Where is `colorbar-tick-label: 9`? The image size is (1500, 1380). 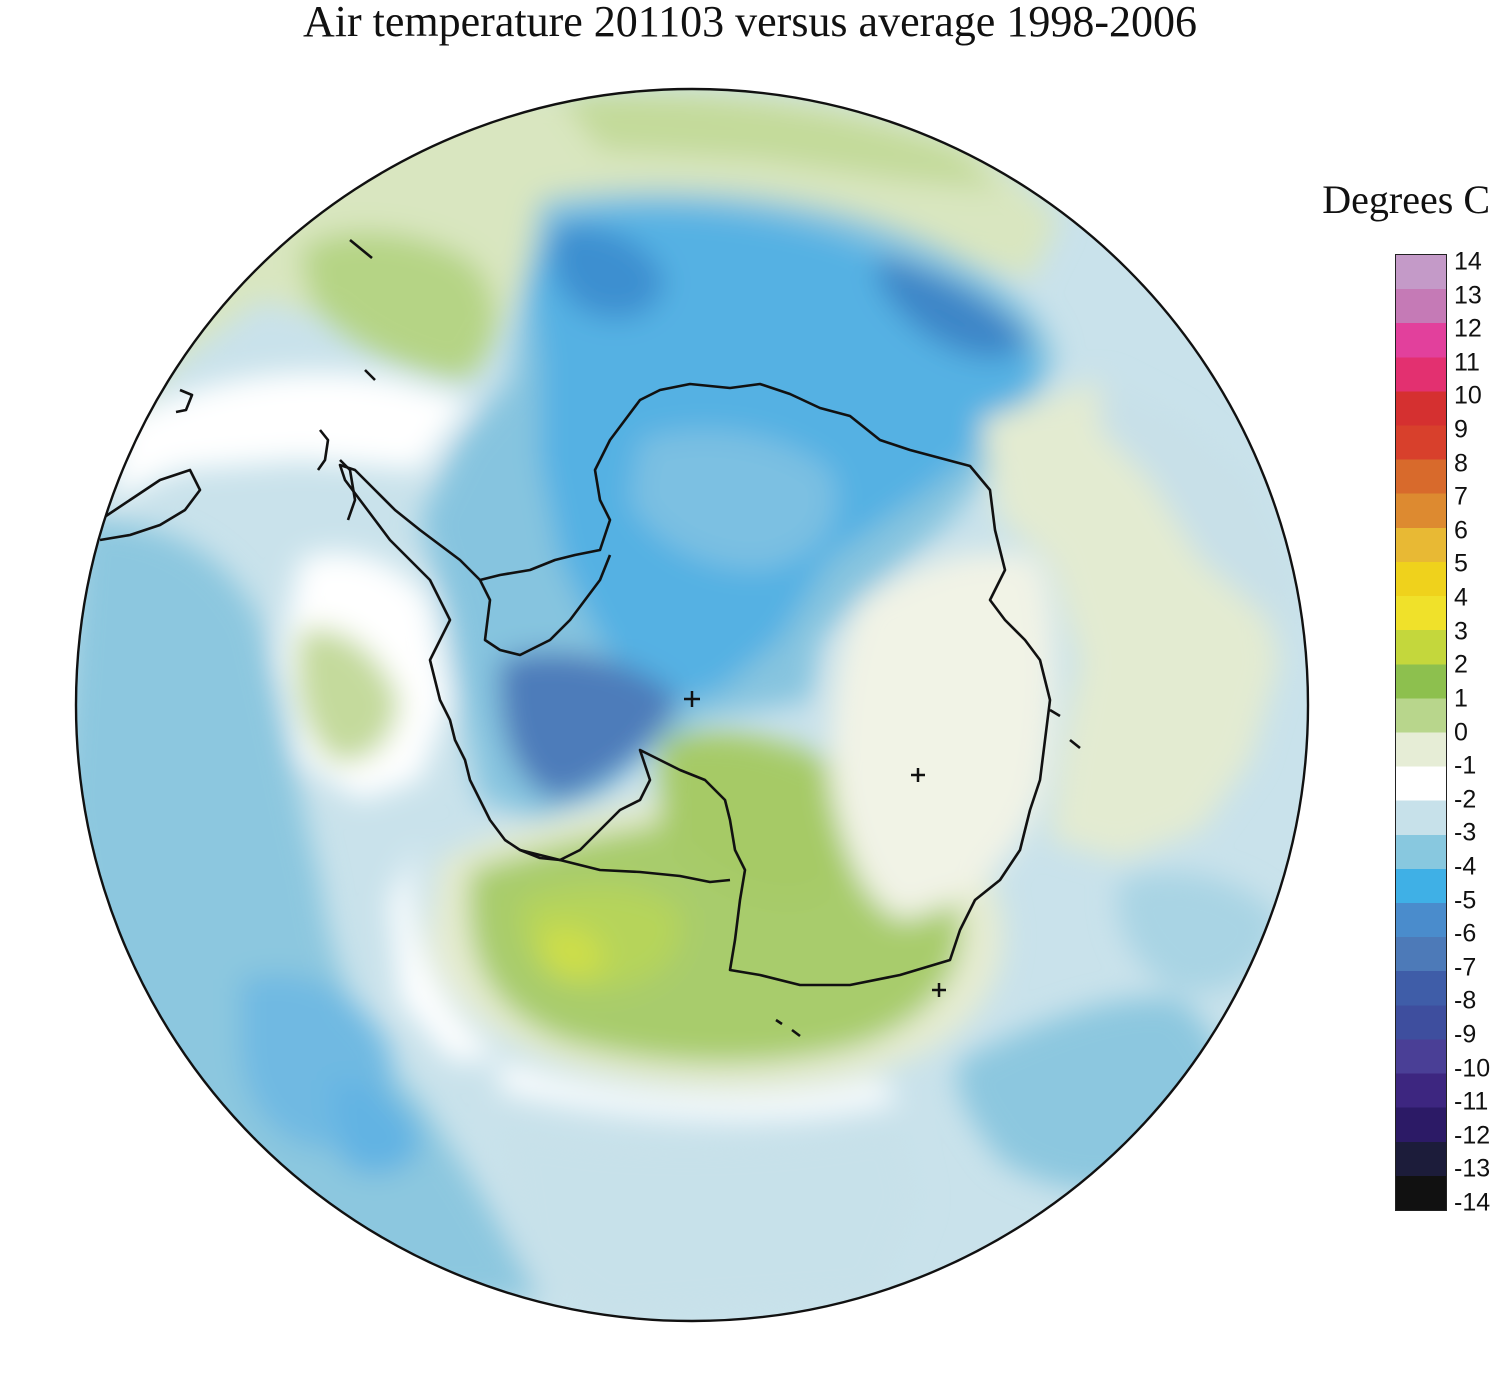 colorbar-tick-label: 9 is located at coordinates (1461, 429).